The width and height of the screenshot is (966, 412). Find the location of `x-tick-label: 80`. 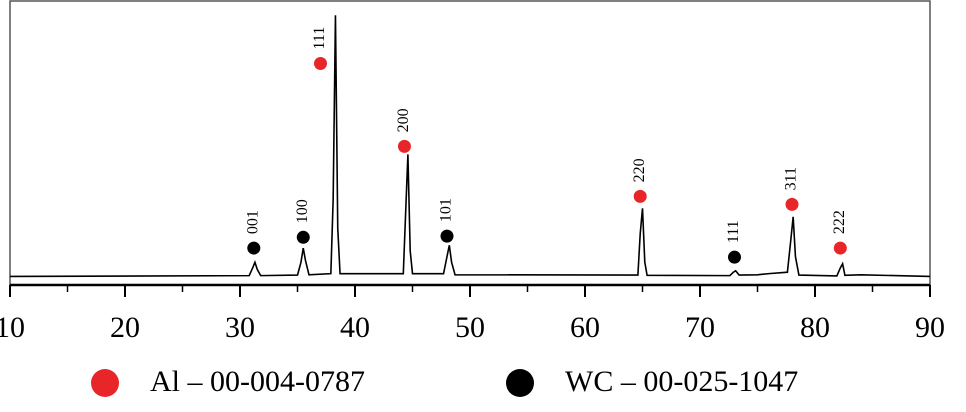

x-tick-label: 80 is located at coordinates (815, 327).